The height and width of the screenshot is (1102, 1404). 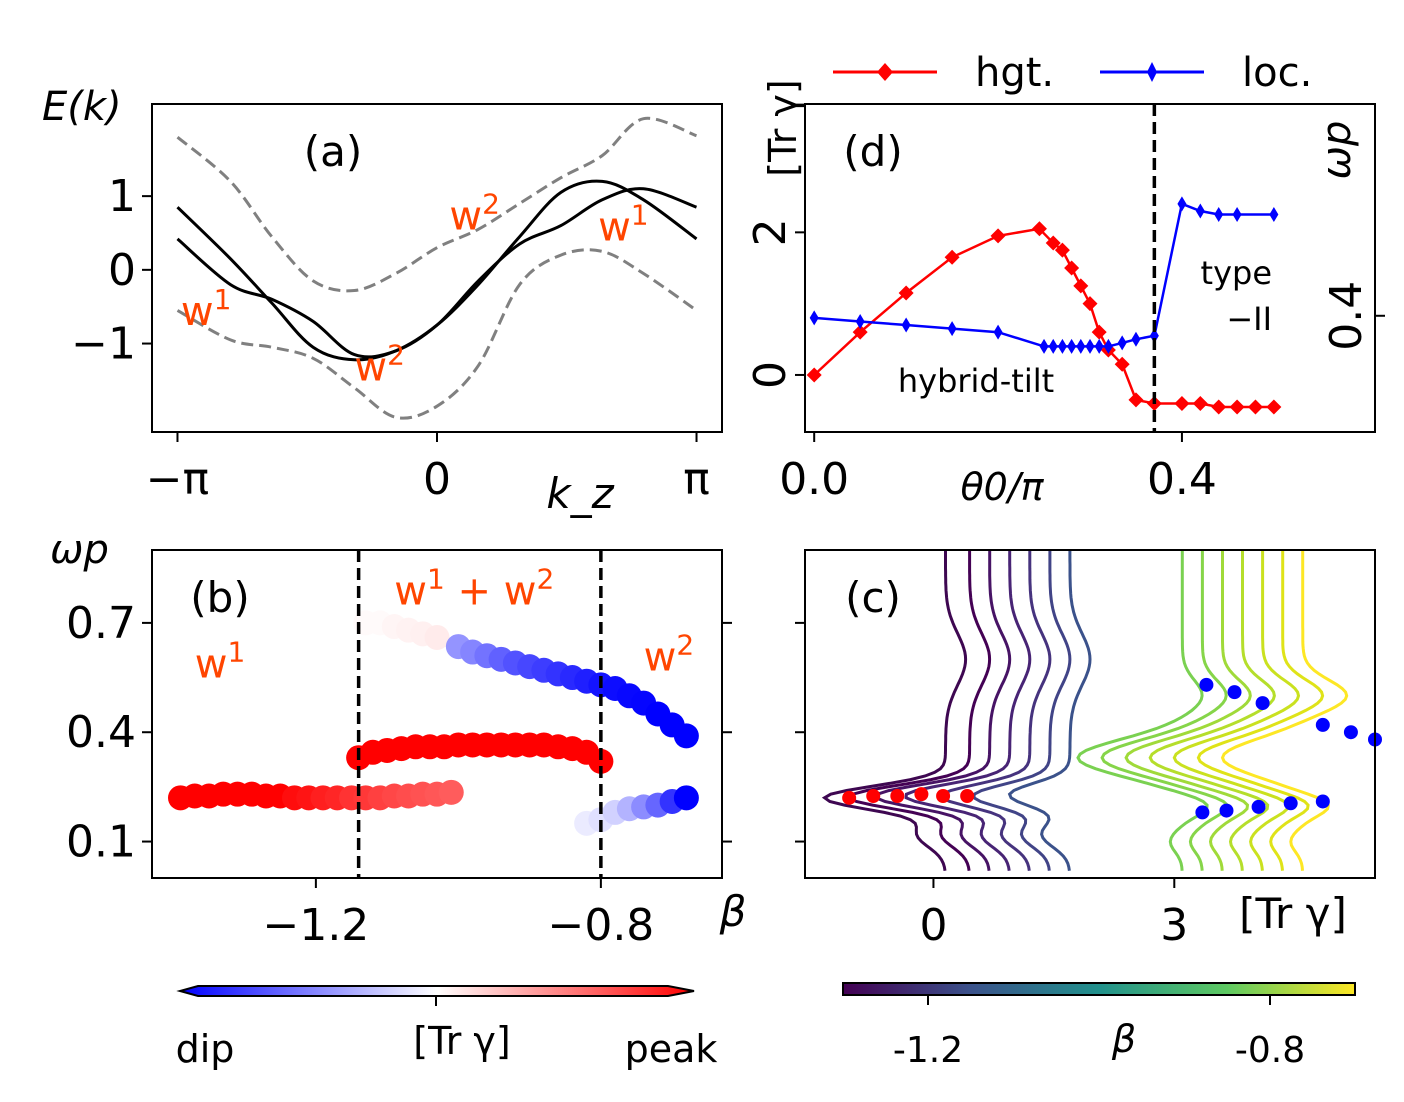 I want to click on panel-d-region-ii: −II, so click(x=1249, y=319).